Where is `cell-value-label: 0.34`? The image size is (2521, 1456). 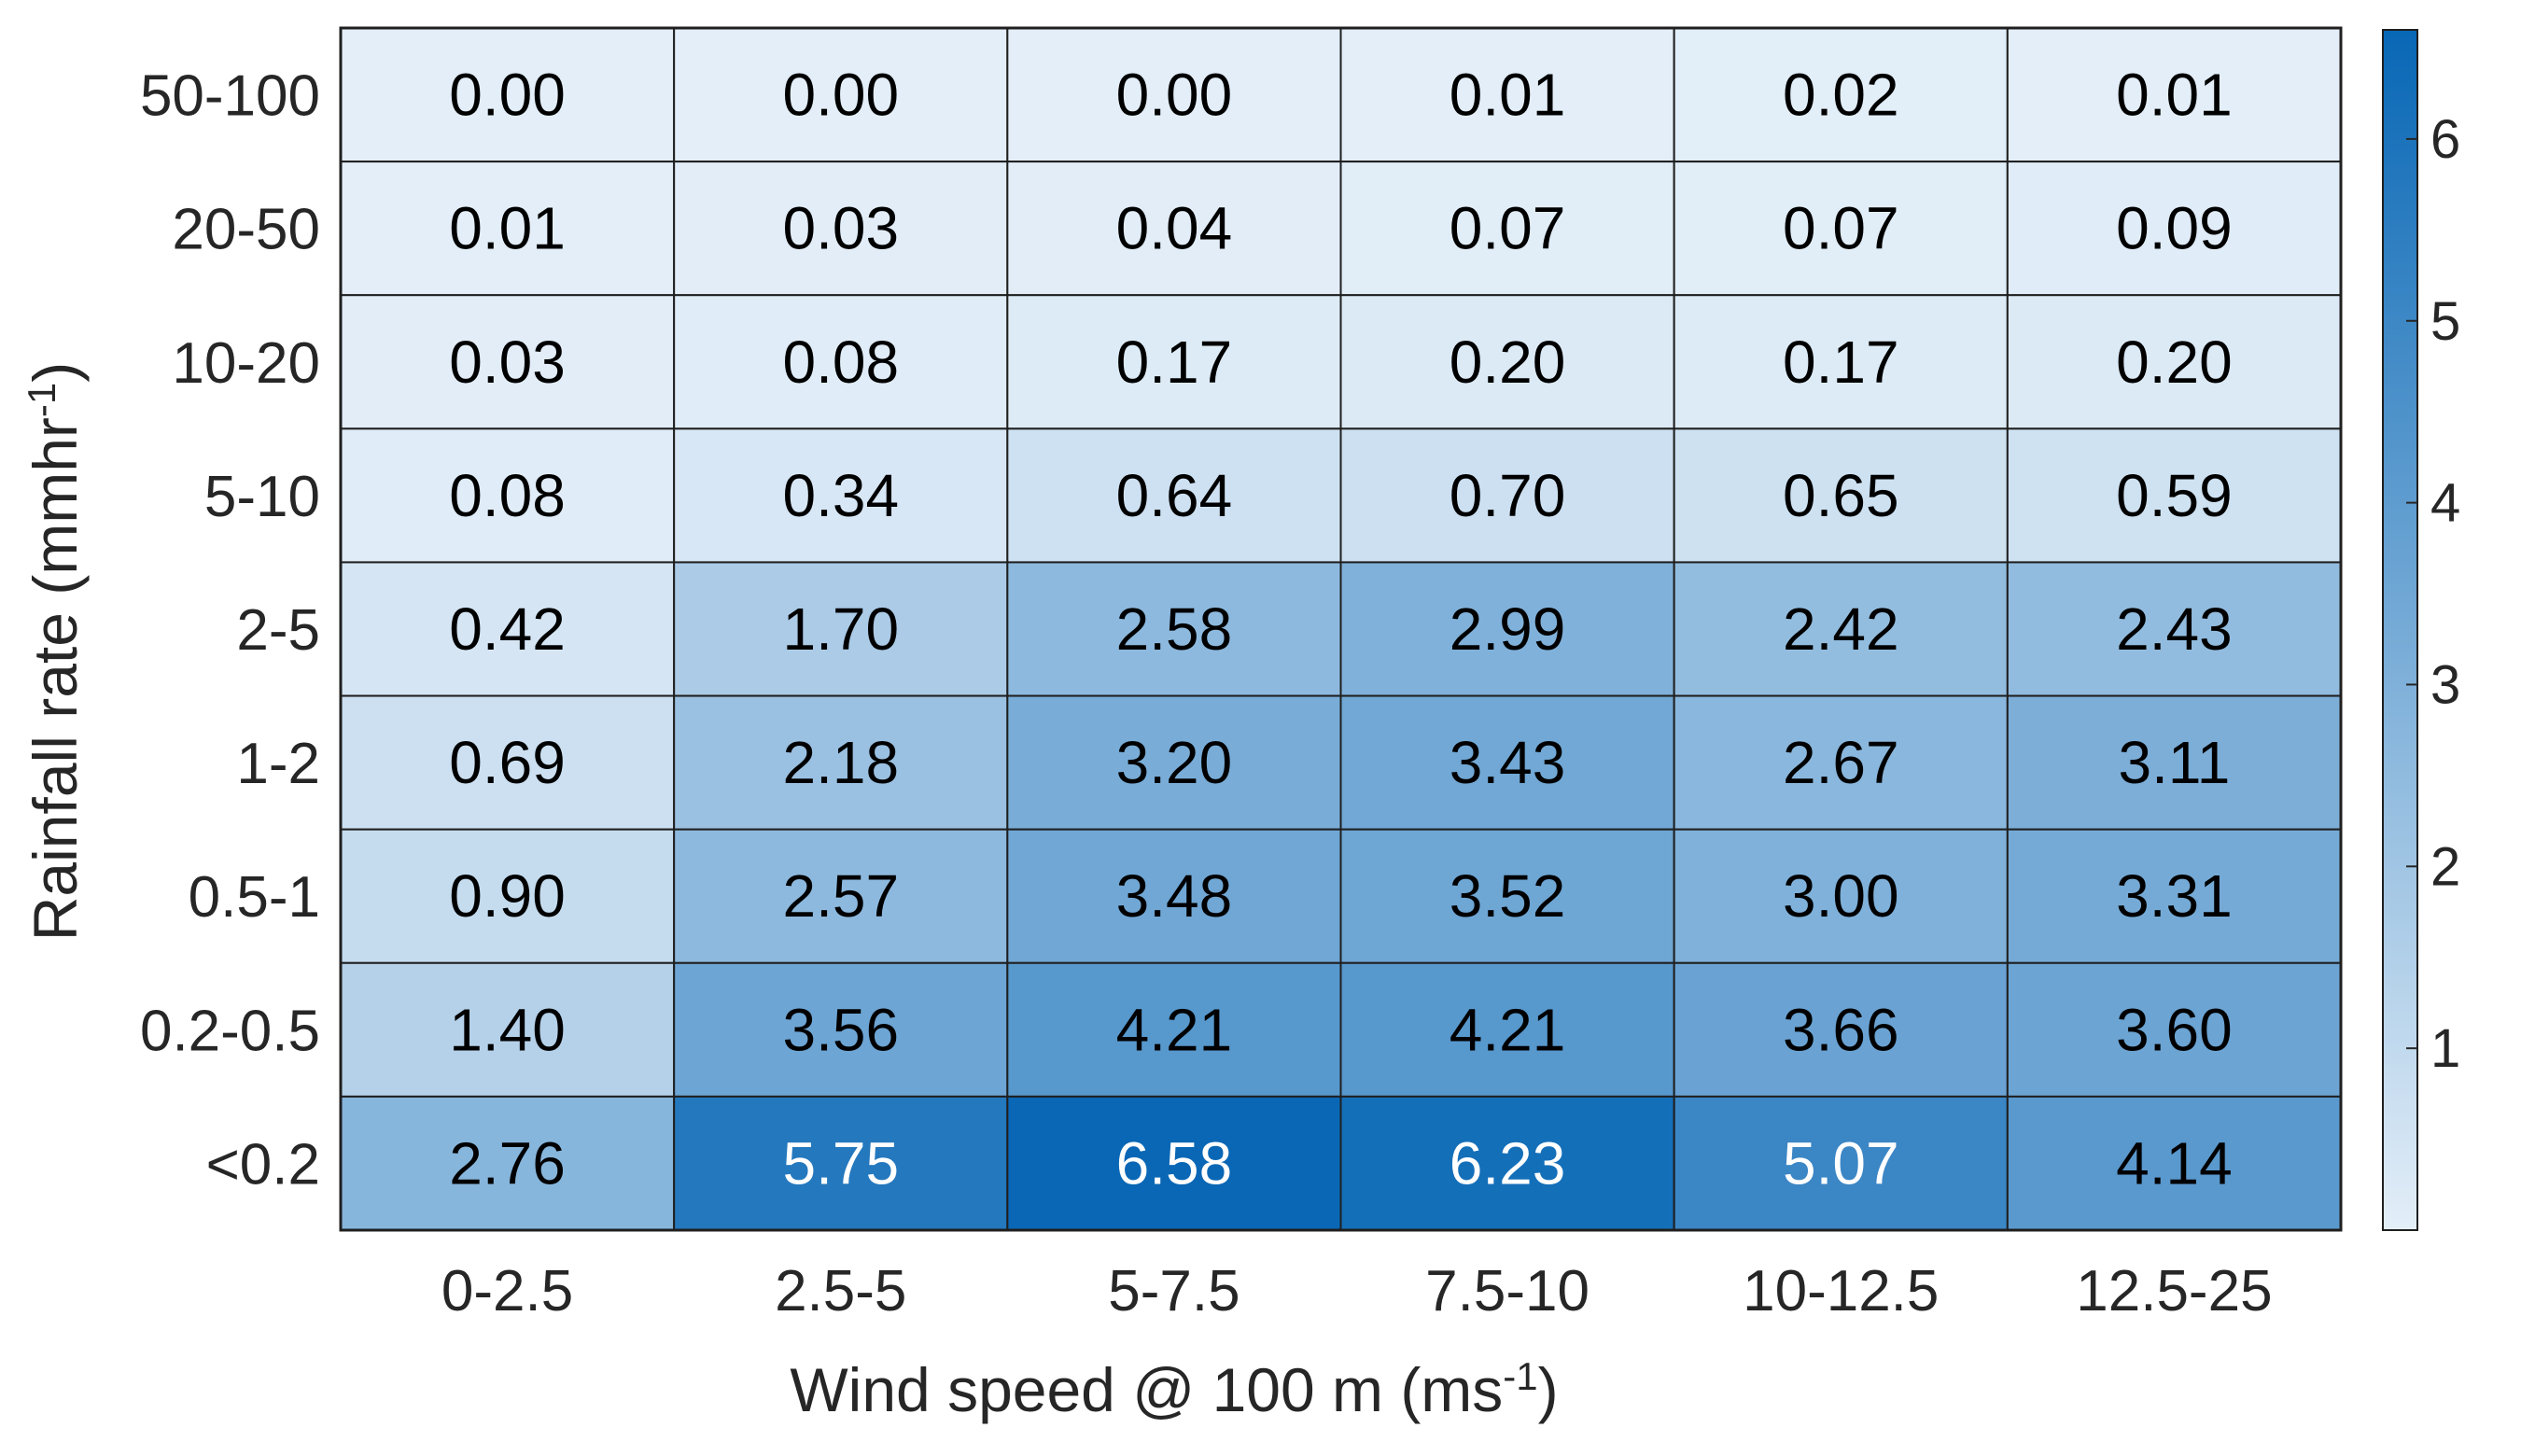 cell-value-label: 0.34 is located at coordinates (841, 495).